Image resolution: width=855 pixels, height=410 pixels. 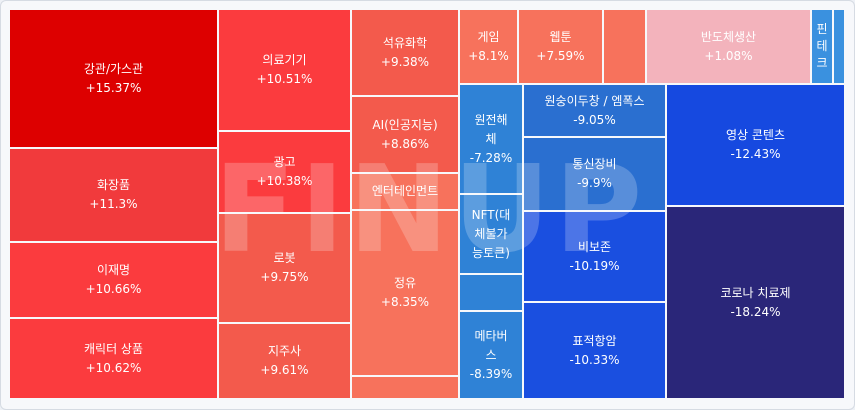 I want to click on tile-value: -10.33%, so click(x=594, y=359).